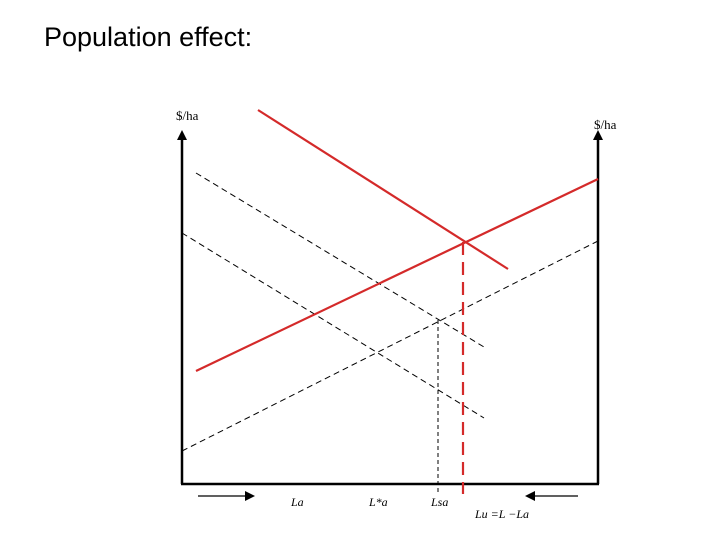  What do you see at coordinates (187, 115) in the screenshot?
I see `left-axis-label: $/ha` at bounding box center [187, 115].